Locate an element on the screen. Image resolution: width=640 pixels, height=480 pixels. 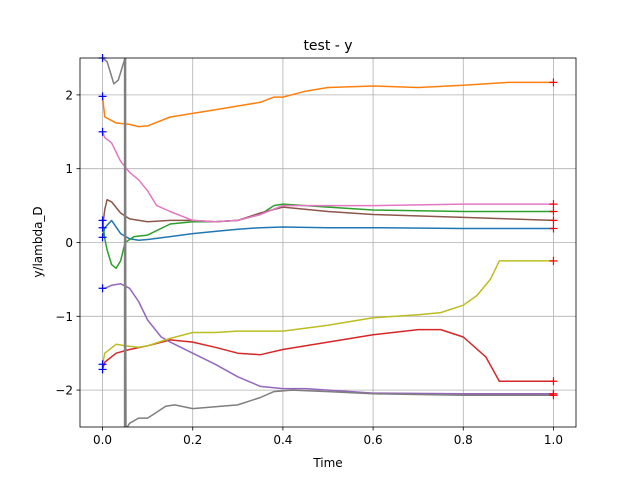
x-tick-label: 0.2 is located at coordinates (192, 440).